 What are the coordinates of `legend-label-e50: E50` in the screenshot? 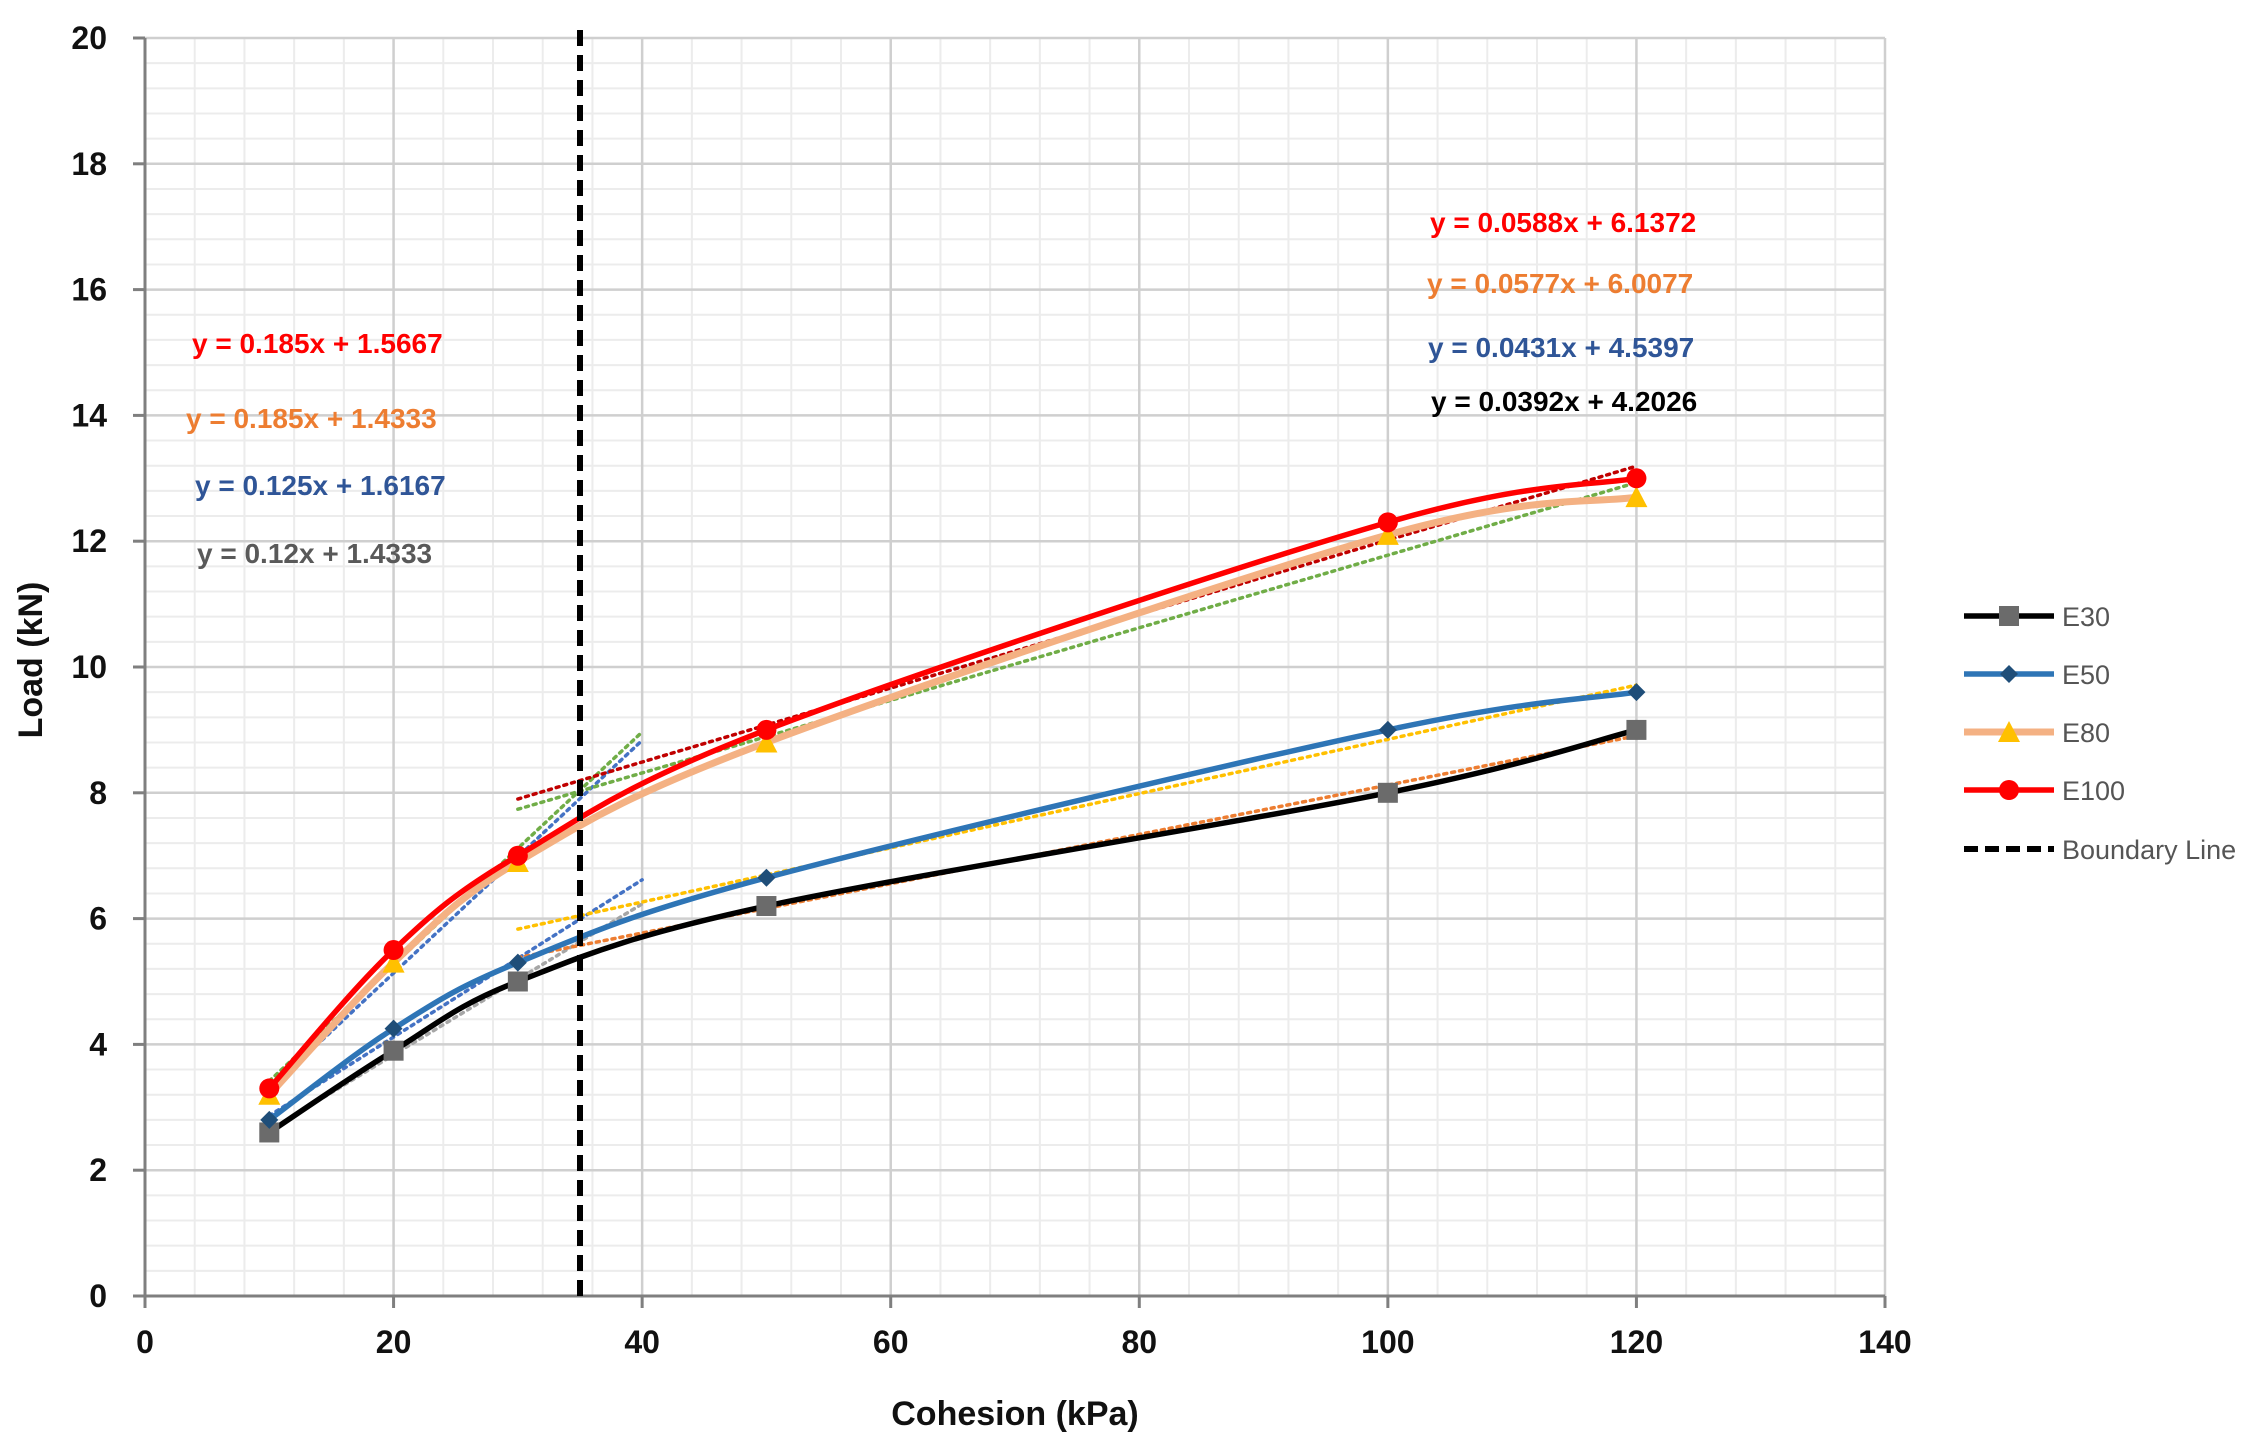 It's located at (2086, 675).